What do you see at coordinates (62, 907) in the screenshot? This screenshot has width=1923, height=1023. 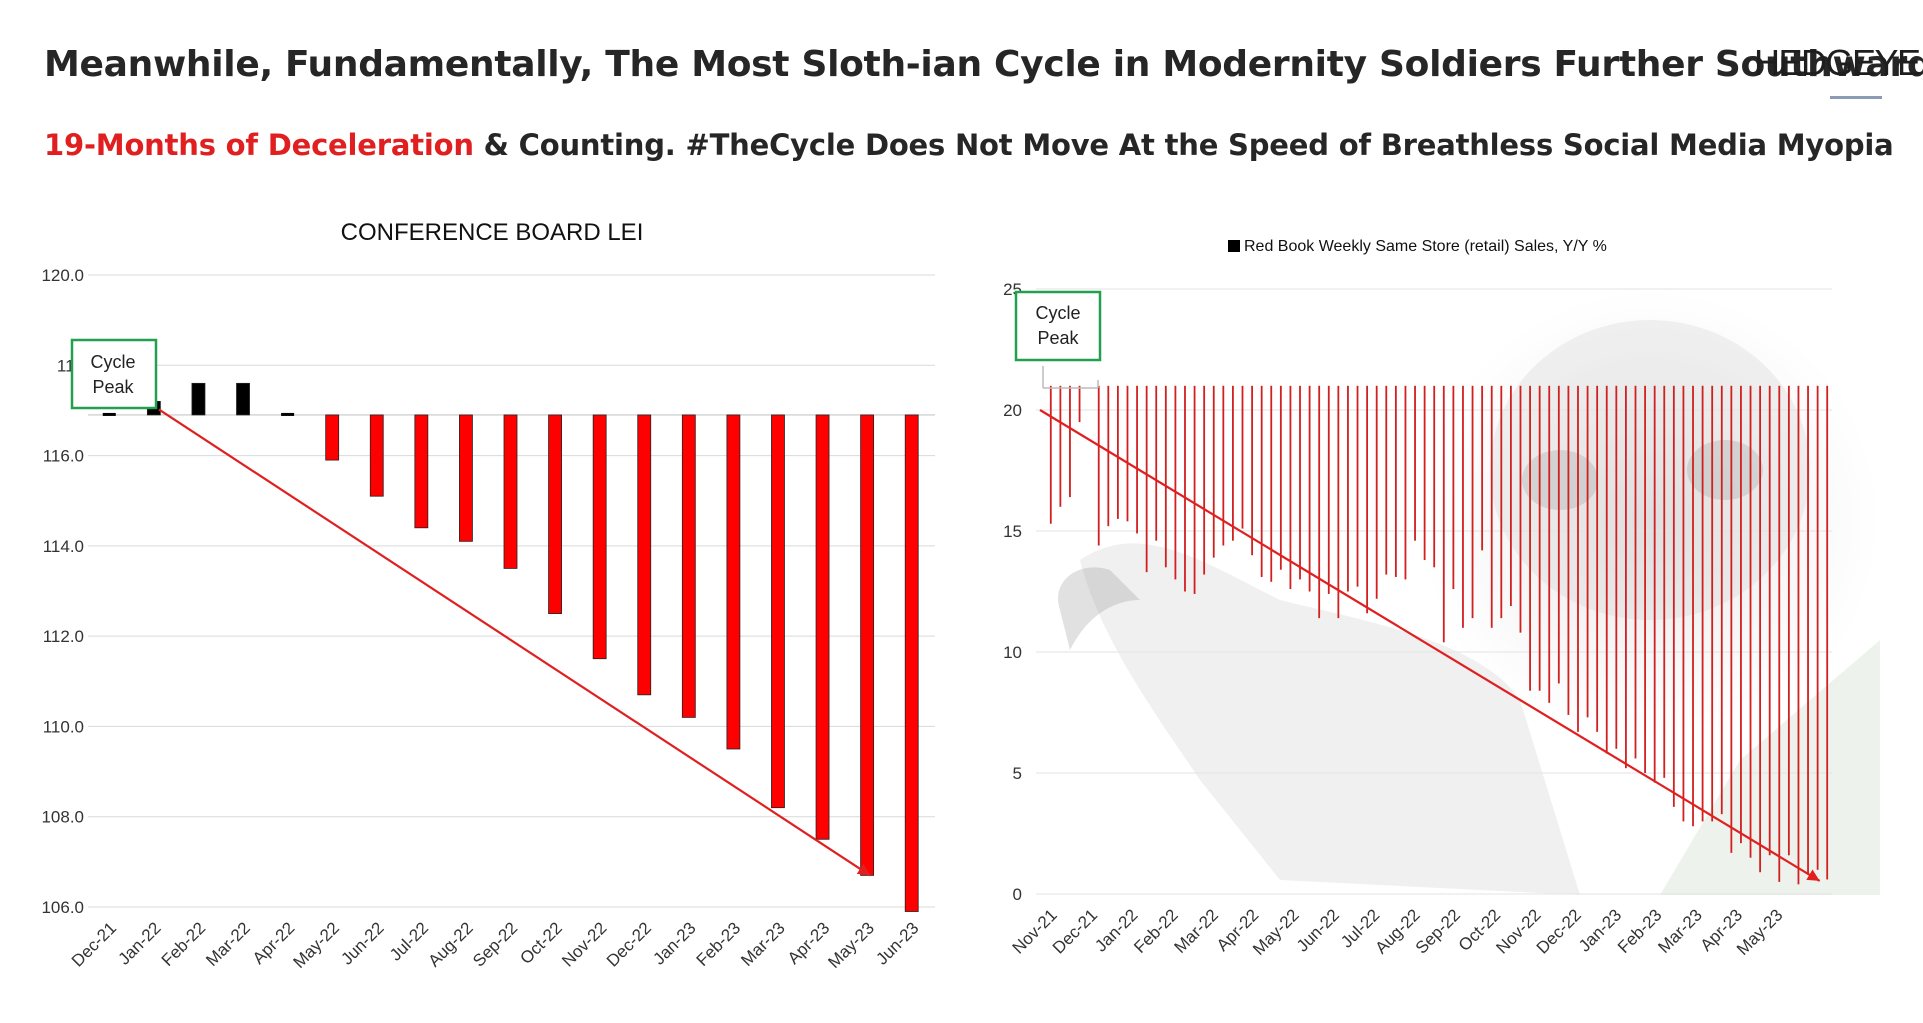 I see `y-tick-label: 106.0` at bounding box center [62, 907].